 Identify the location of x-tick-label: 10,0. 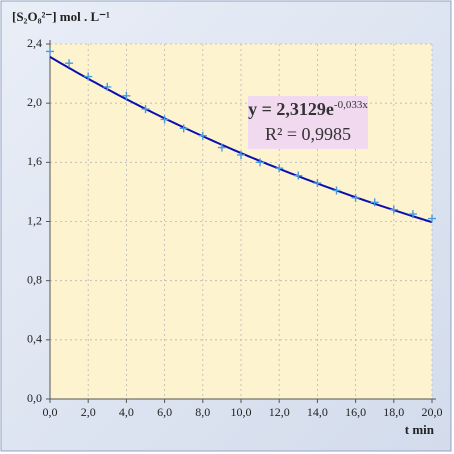
(241, 412).